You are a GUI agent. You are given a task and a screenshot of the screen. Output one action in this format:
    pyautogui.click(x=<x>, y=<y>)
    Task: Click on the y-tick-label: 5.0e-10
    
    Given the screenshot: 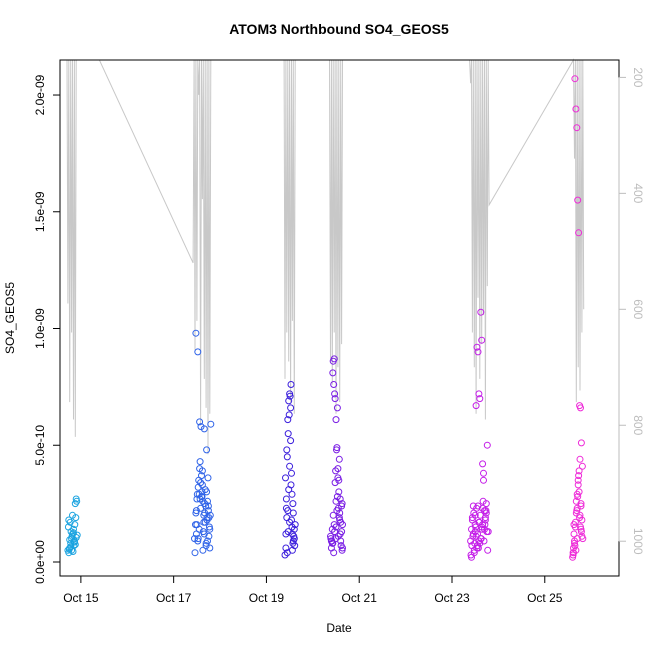 What is the action you would take?
    pyautogui.click(x=40, y=445)
    